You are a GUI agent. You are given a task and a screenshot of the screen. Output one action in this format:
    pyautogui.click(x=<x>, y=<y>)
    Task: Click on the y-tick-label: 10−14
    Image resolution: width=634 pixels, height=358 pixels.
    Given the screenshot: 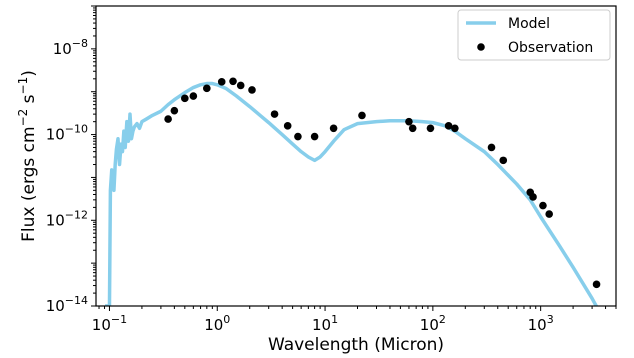 What is the action you would take?
    pyautogui.click(x=67, y=304)
    